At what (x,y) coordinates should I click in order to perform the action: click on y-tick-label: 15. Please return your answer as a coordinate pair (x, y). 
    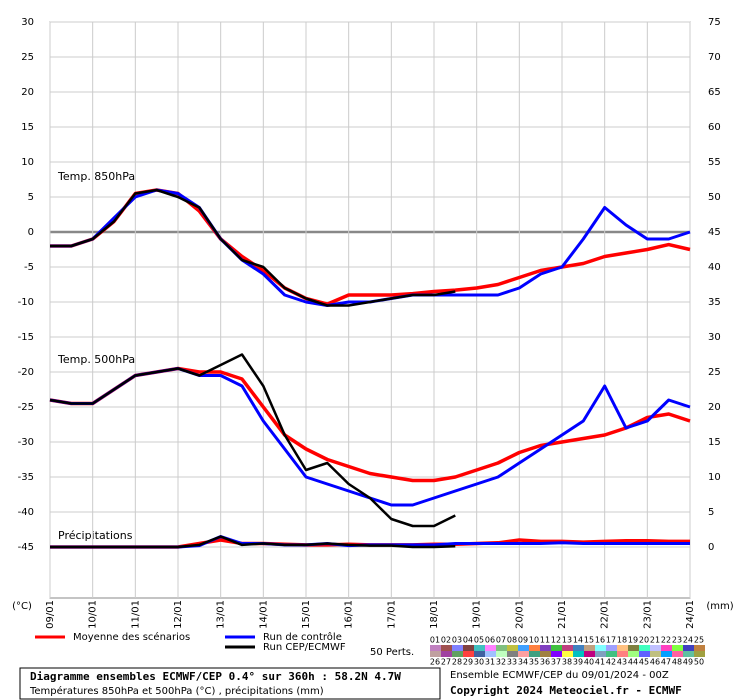
    Looking at the image, I should click on (27, 127).